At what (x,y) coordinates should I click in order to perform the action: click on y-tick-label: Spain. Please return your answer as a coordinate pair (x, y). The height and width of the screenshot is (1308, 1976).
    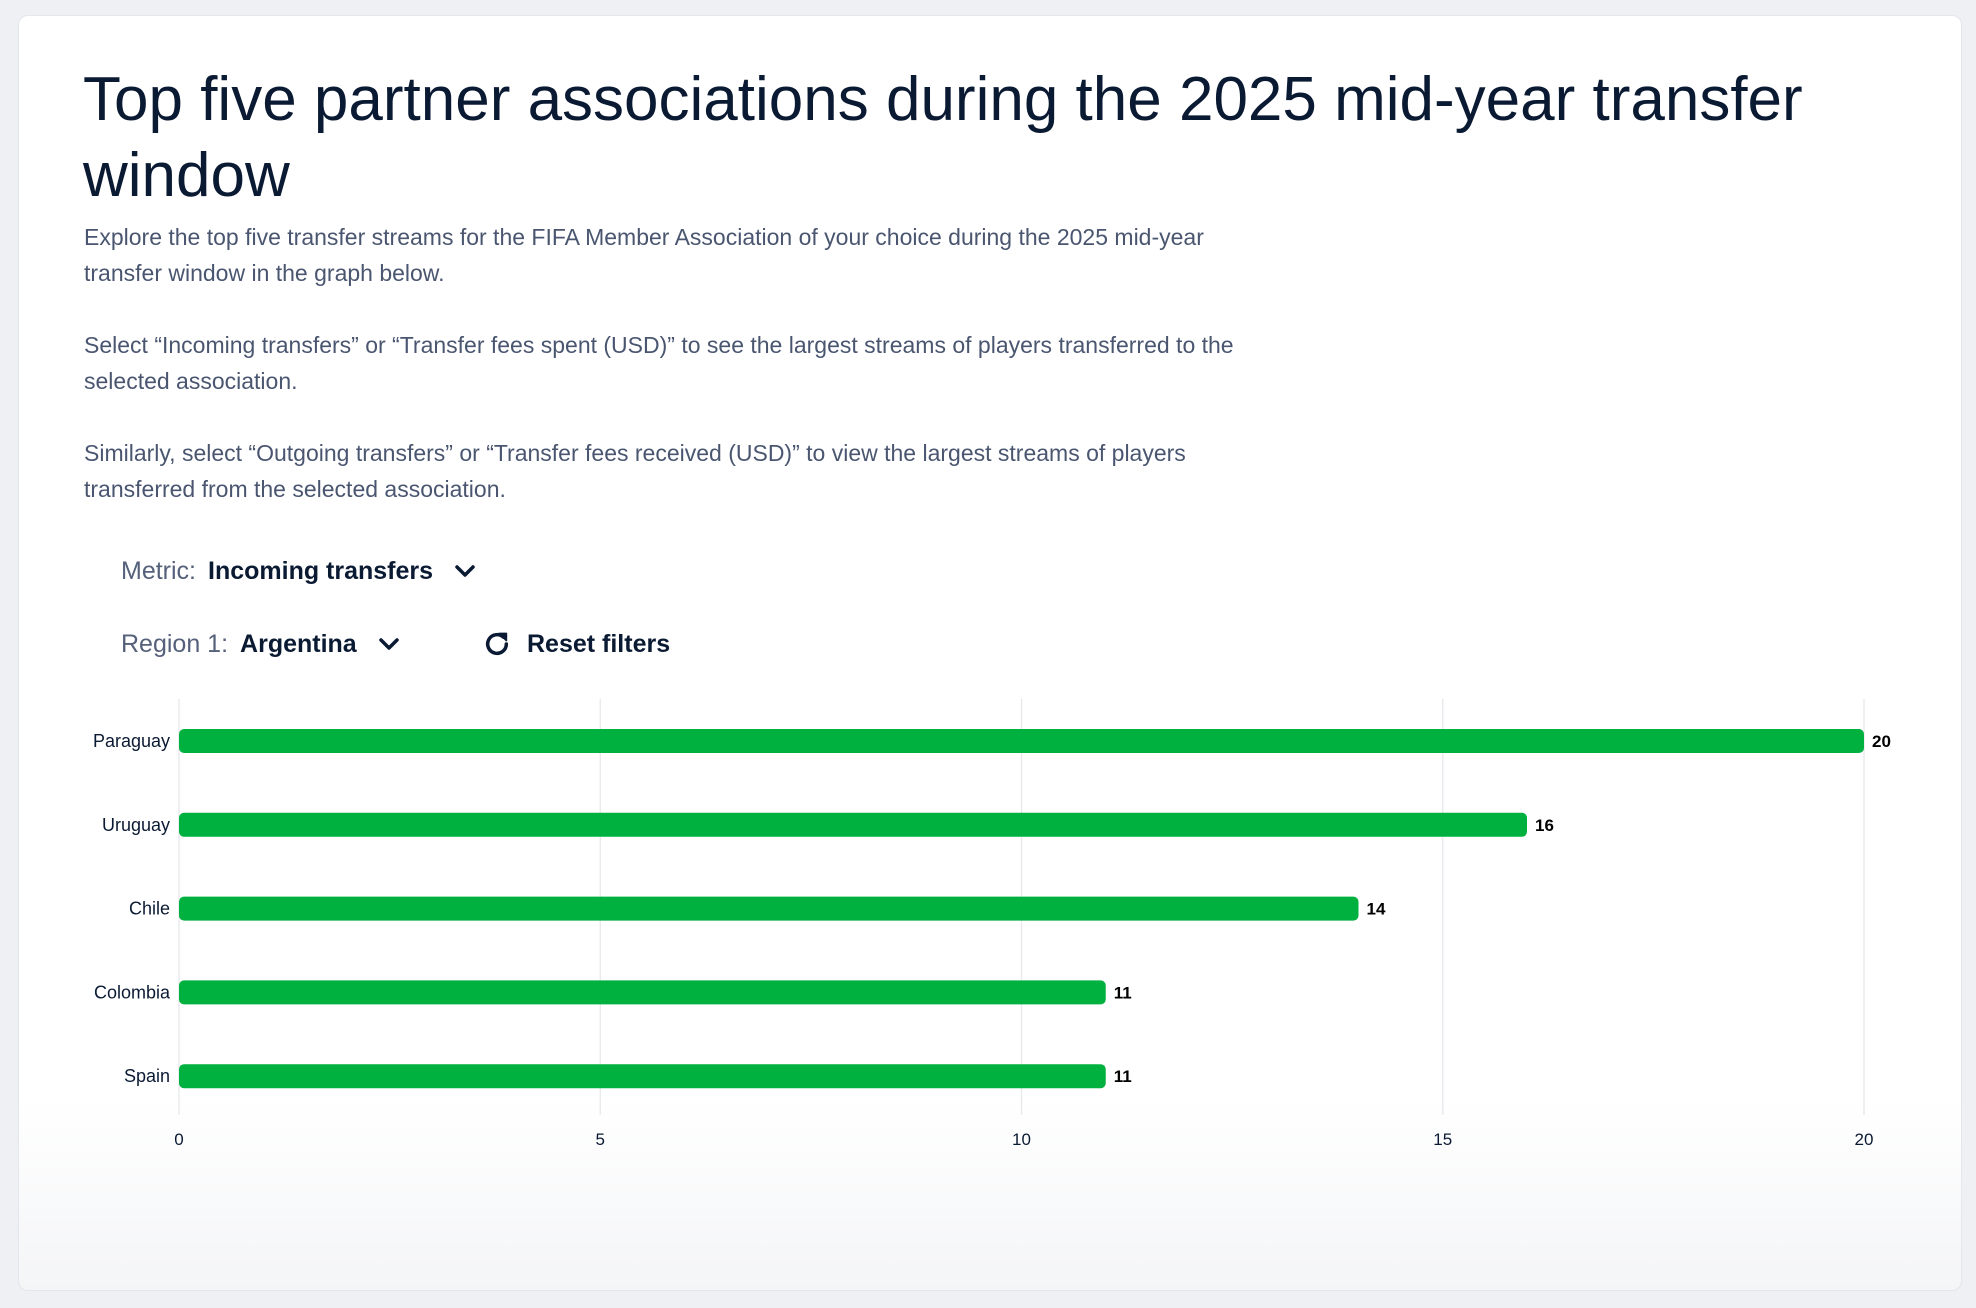
    Looking at the image, I should click on (147, 1076).